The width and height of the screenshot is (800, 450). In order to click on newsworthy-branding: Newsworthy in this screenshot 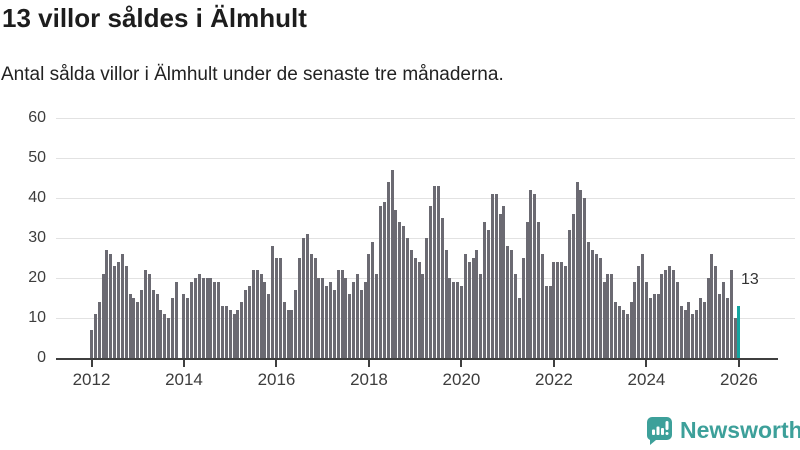, I will do `click(723, 430)`.